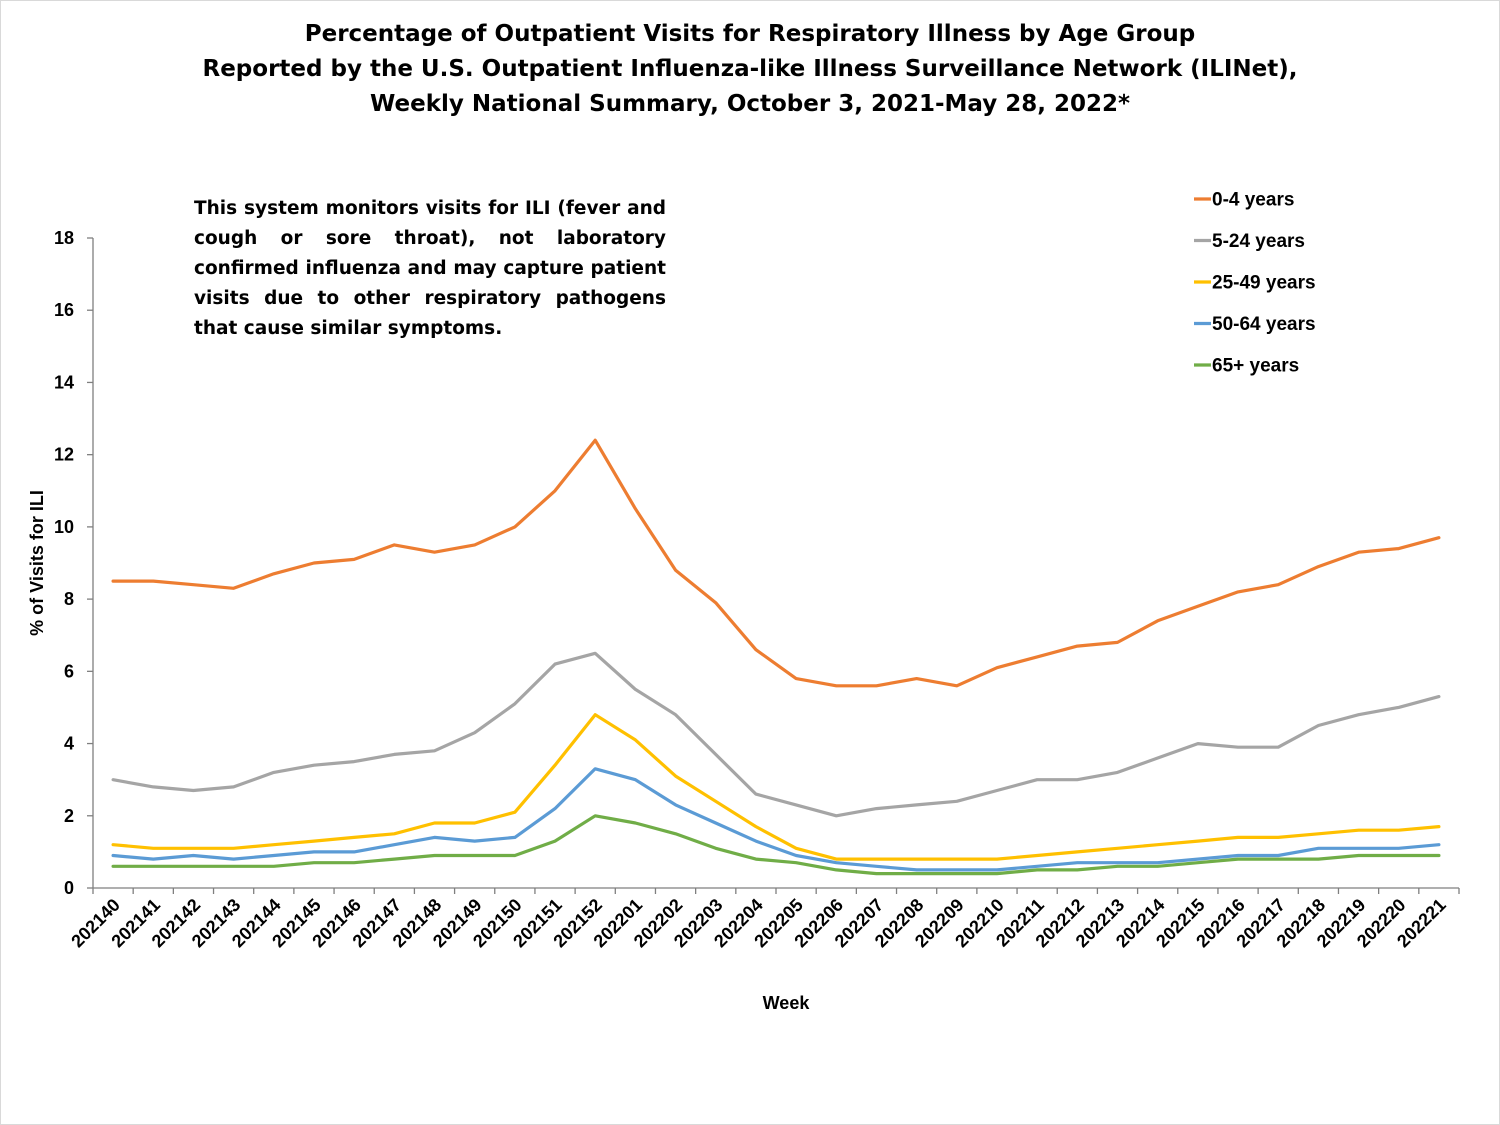 This screenshot has height=1125, width=1500. I want to click on series-line-5-24-years, so click(776, 734).